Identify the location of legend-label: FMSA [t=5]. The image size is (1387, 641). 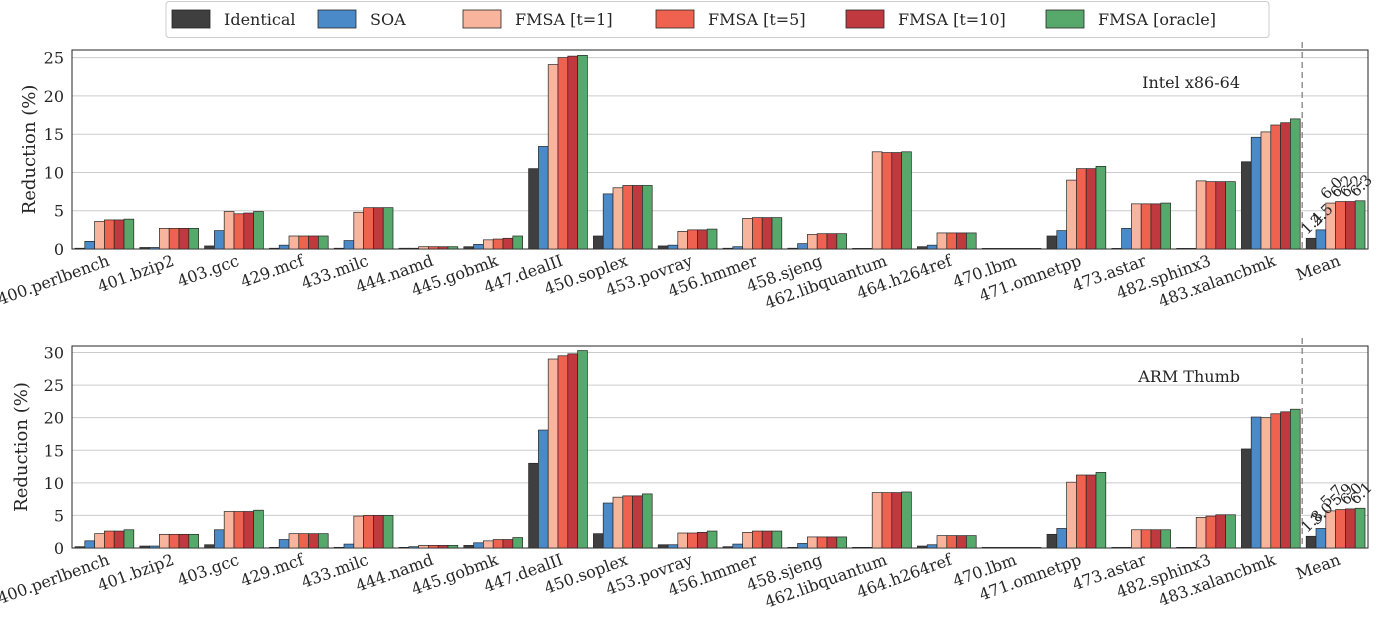
(757, 19).